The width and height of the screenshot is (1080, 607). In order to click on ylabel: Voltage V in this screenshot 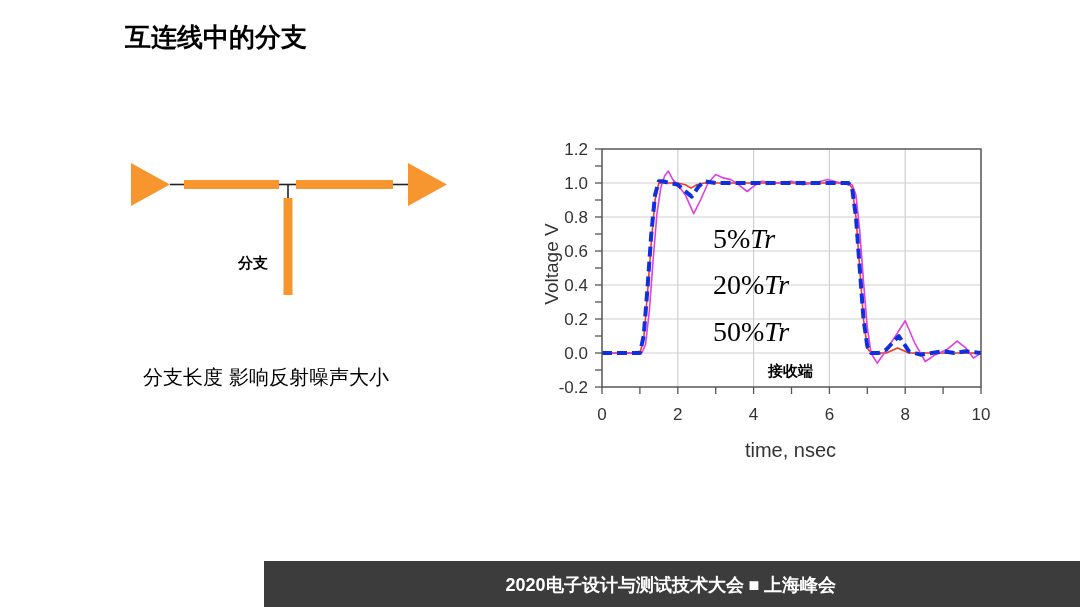, I will do `click(551, 264)`.